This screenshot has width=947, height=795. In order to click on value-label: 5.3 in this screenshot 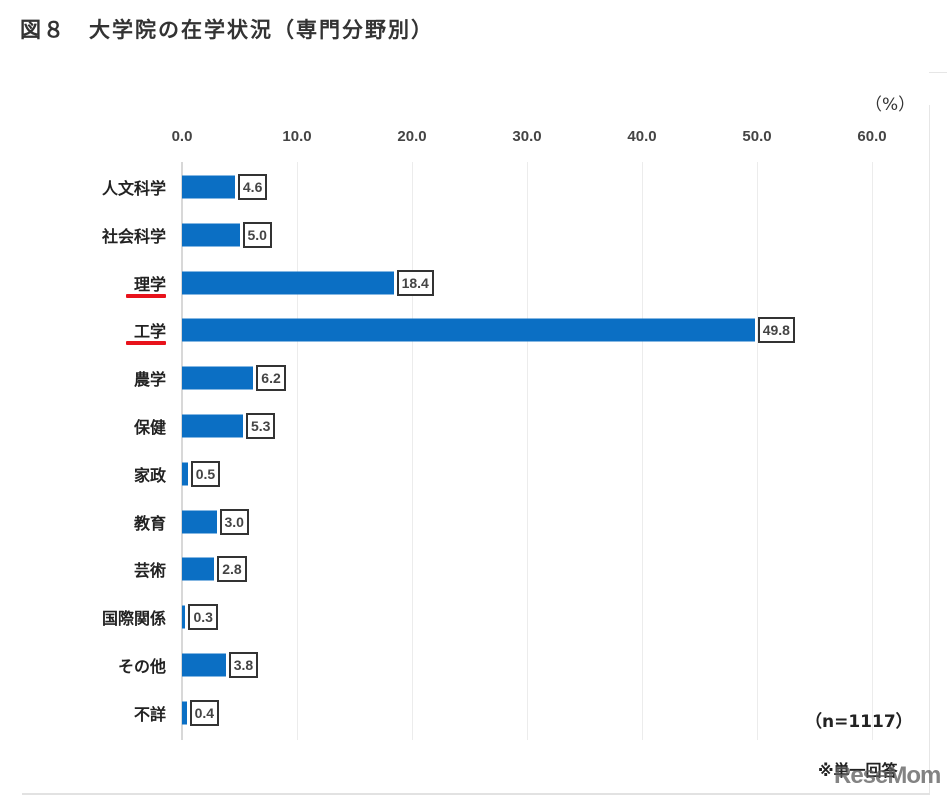, I will do `click(260, 426)`.